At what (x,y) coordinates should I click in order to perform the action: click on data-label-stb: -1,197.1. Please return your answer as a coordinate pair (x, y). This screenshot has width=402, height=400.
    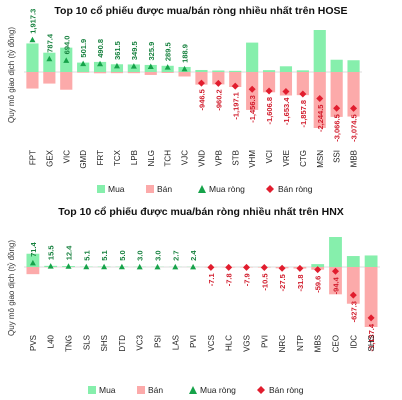
    Looking at the image, I should click on (235, 106).